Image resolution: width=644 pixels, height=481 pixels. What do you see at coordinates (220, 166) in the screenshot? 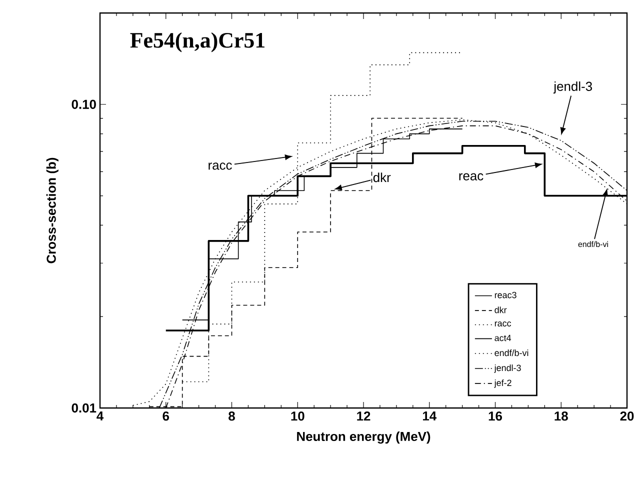
I see `annotation: racc` at bounding box center [220, 166].